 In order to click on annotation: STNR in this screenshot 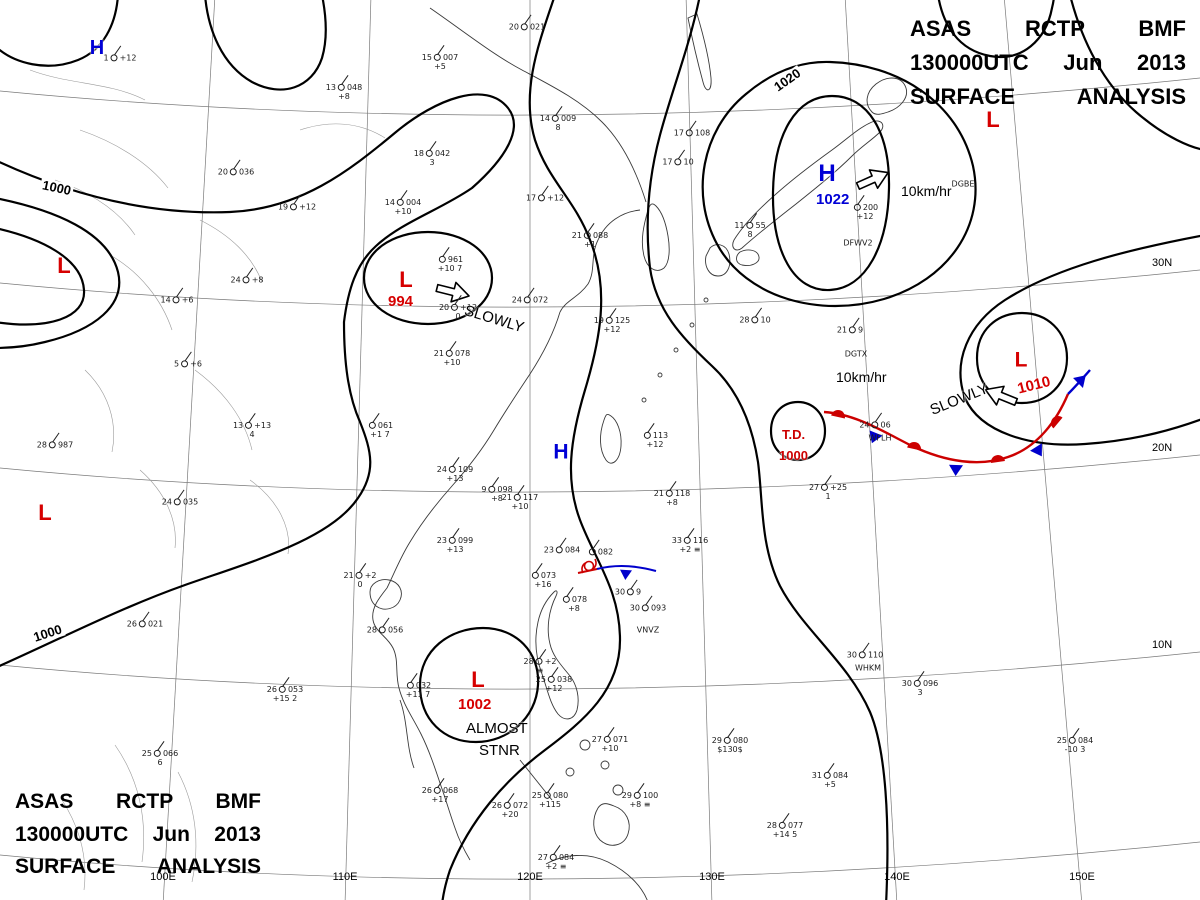, I will do `click(499, 750)`.